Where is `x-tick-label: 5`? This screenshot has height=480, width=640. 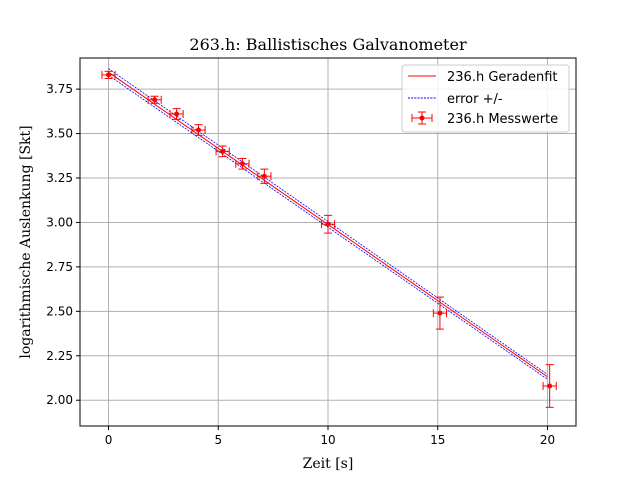
x-tick-label: 5 is located at coordinates (218, 440).